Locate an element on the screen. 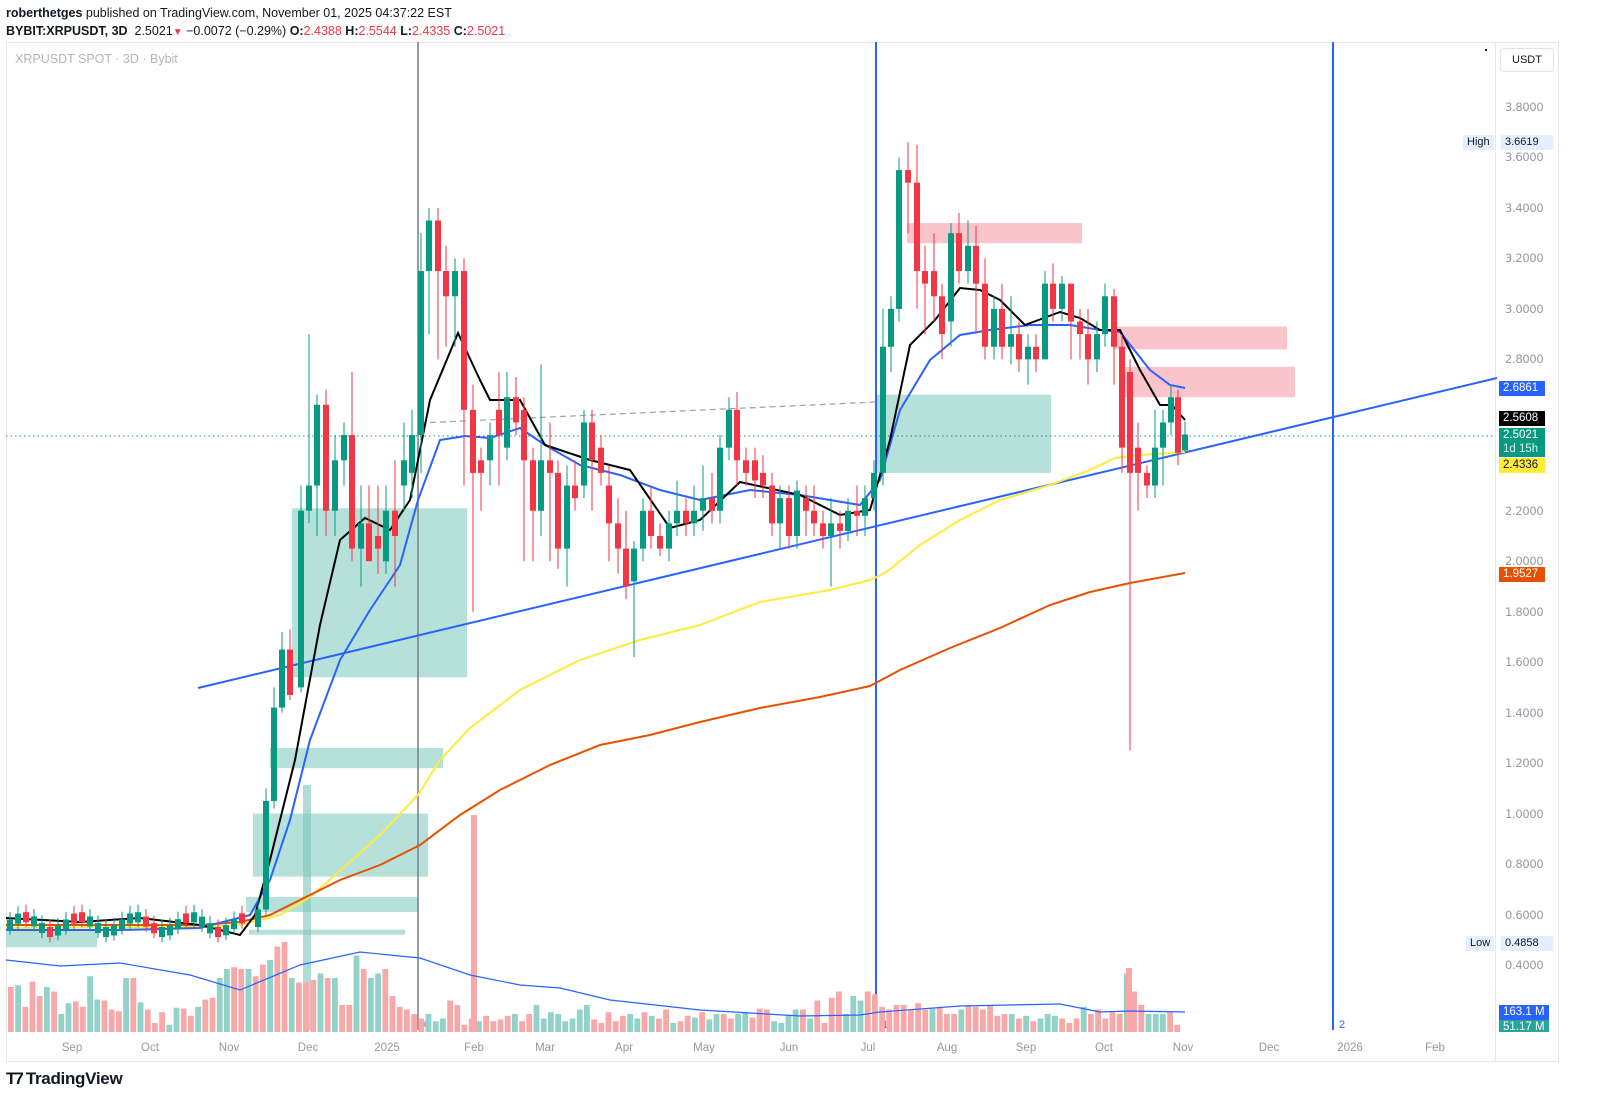 The image size is (1597, 1118). time-tick: Apr is located at coordinates (624, 1048).